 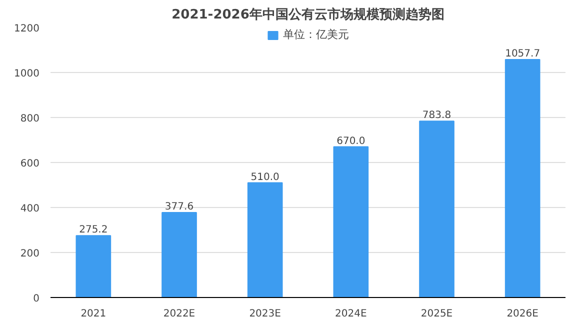 I want to click on y-tick-label: 1000, so click(x=27, y=74).